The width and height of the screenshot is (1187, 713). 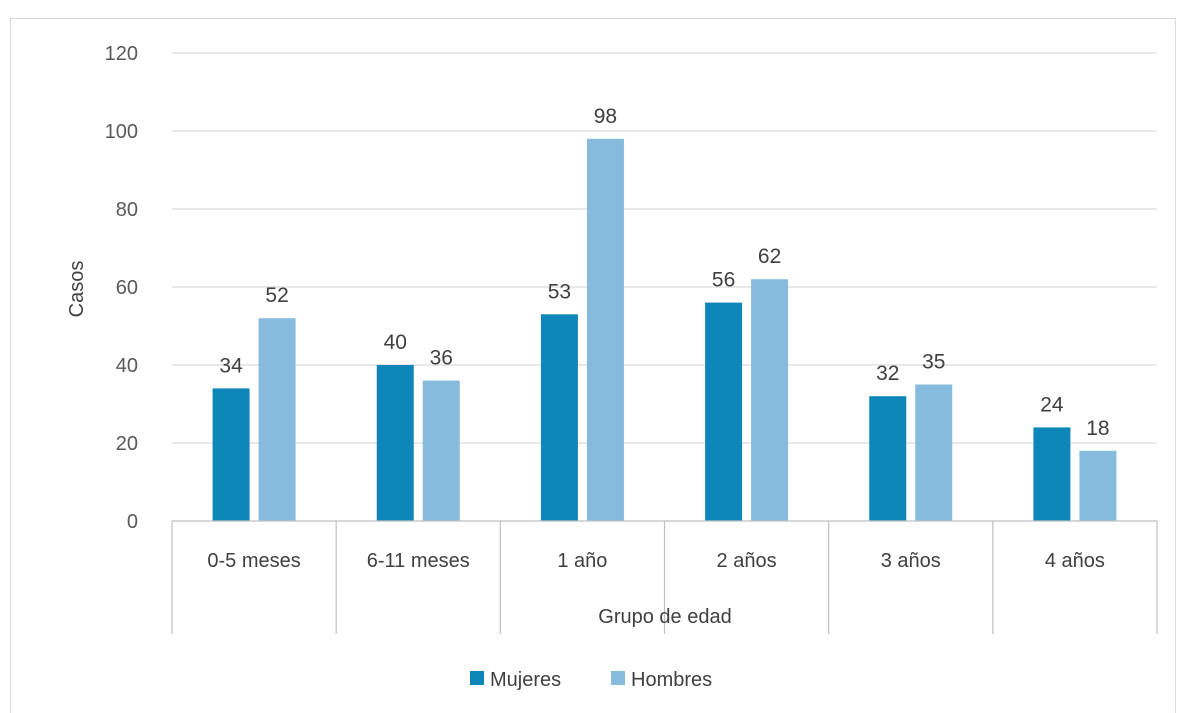 I want to click on data-label: 32, so click(x=887, y=373).